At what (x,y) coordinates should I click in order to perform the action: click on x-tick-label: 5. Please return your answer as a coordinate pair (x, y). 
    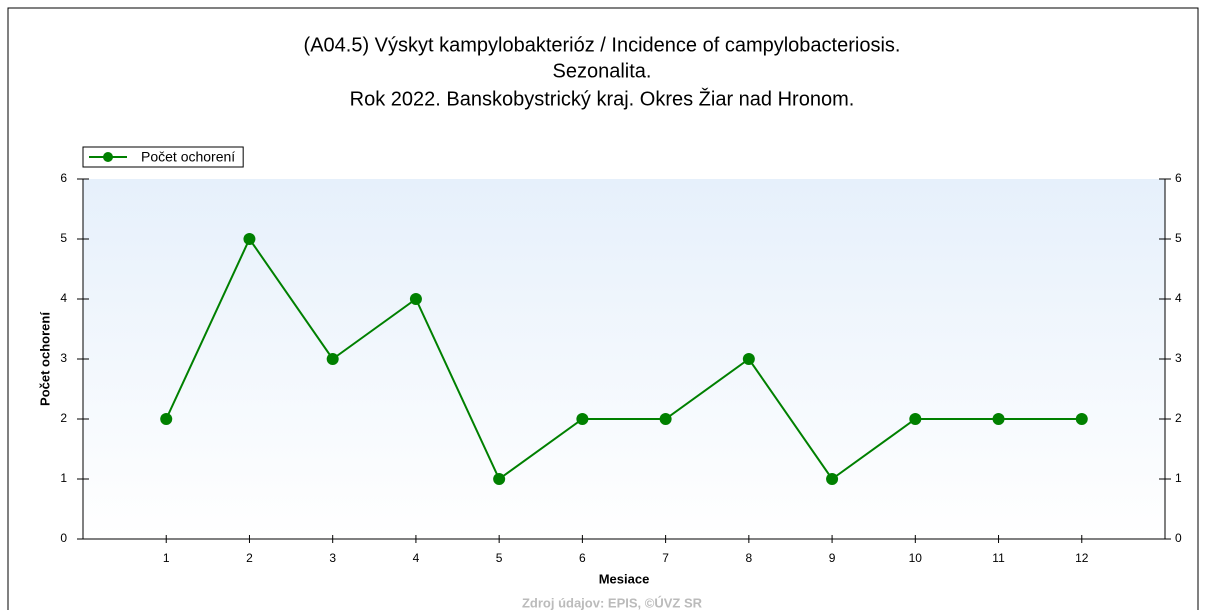
    Looking at the image, I should click on (499, 558).